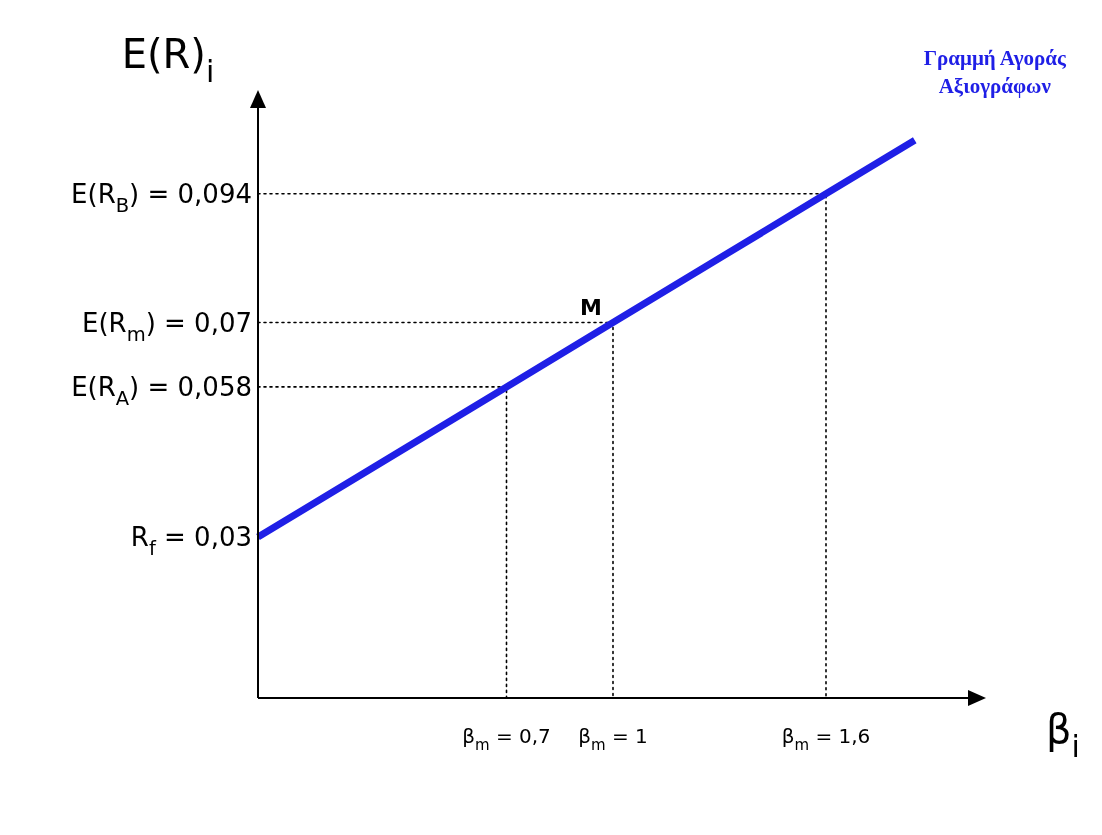  What do you see at coordinates (1063, 735) in the screenshot?
I see `x-axis-title: β$_{i}$` at bounding box center [1063, 735].